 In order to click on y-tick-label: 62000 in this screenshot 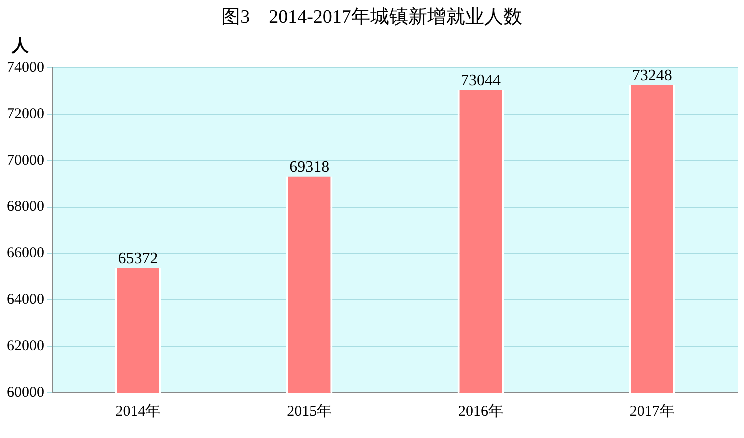, I will do `click(25, 346)`.